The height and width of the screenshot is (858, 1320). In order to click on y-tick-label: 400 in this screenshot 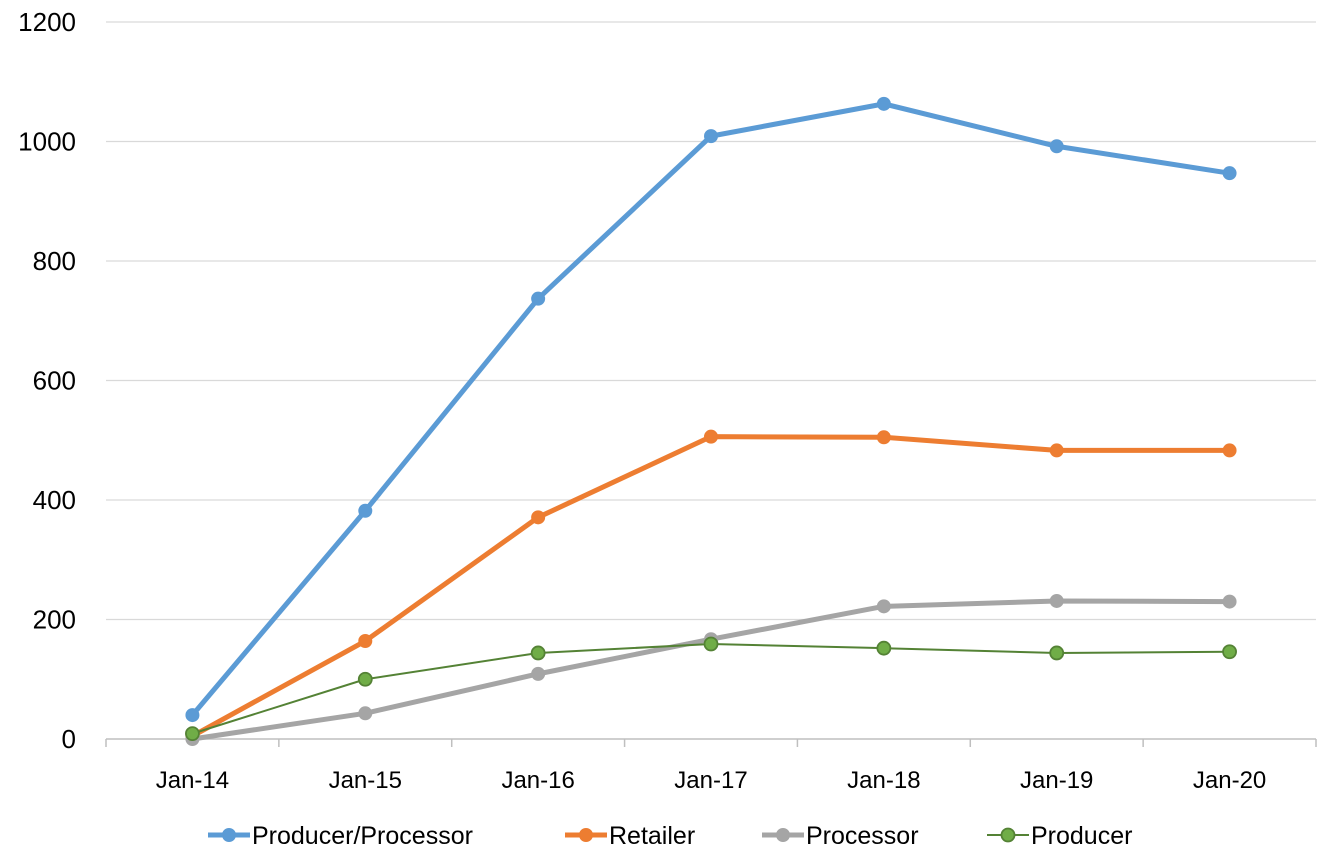, I will do `click(54, 500)`.